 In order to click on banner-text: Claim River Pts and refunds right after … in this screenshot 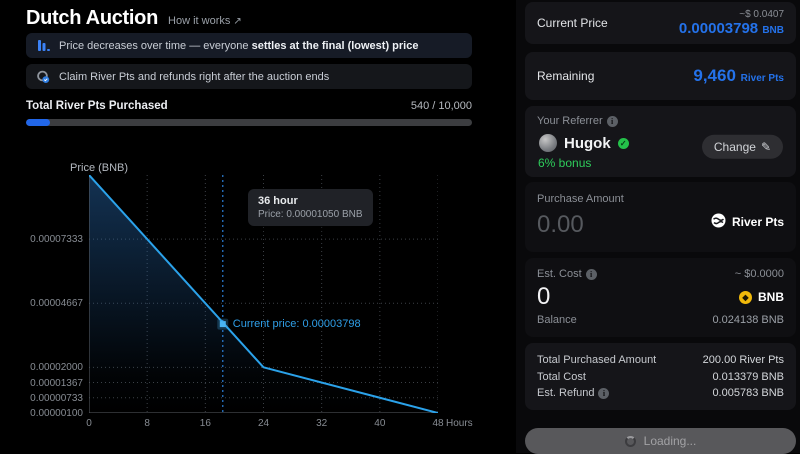, I will do `click(194, 76)`.